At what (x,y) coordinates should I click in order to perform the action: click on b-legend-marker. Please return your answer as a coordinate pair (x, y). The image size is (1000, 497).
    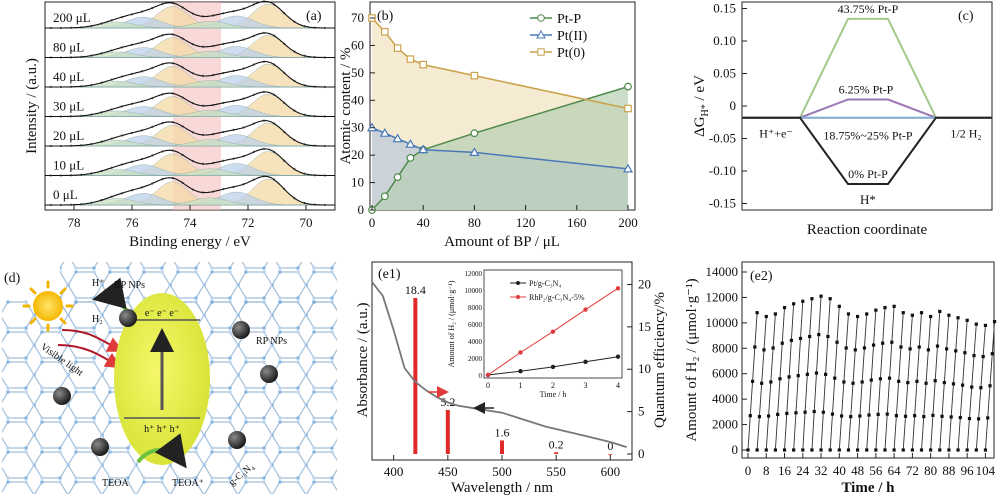
    Looking at the image, I should click on (541, 52).